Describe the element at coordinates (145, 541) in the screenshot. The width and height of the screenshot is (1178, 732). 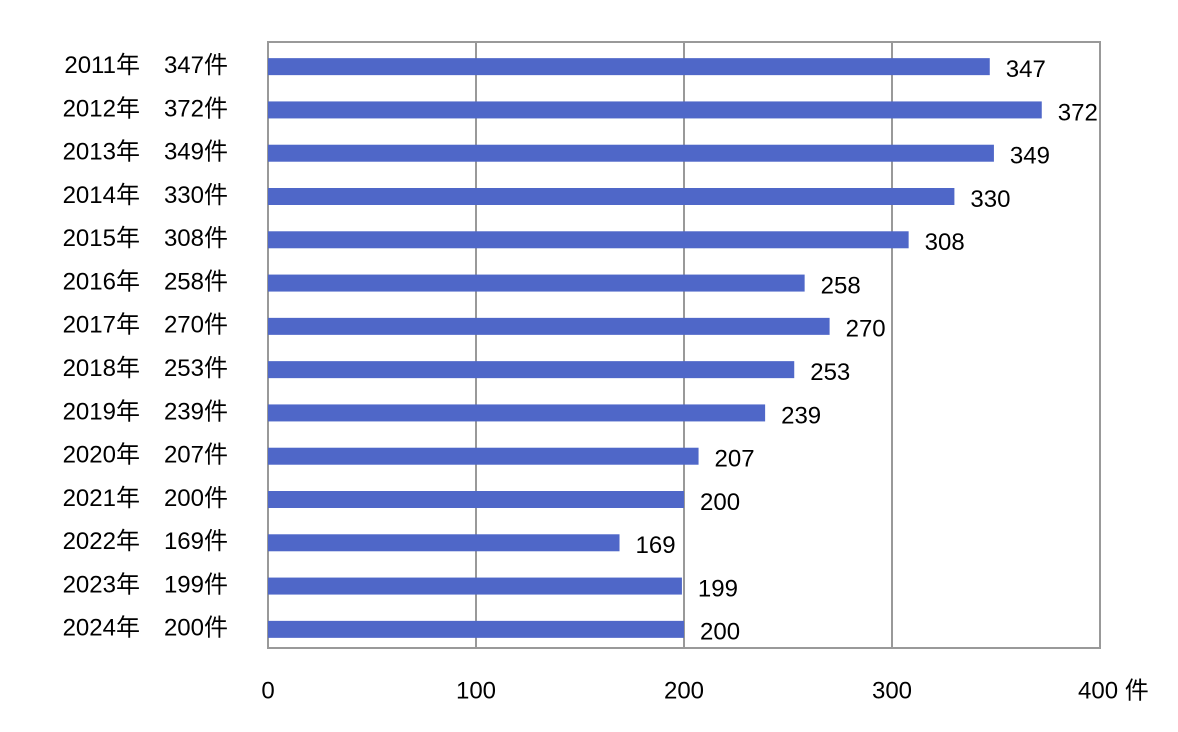
I see `y-tick-label: 2022年 169件` at that location.